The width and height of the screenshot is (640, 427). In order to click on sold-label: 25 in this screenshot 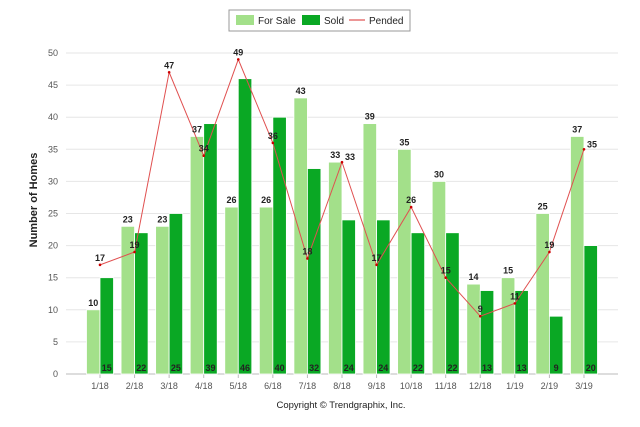, I will do `click(176, 368)`.